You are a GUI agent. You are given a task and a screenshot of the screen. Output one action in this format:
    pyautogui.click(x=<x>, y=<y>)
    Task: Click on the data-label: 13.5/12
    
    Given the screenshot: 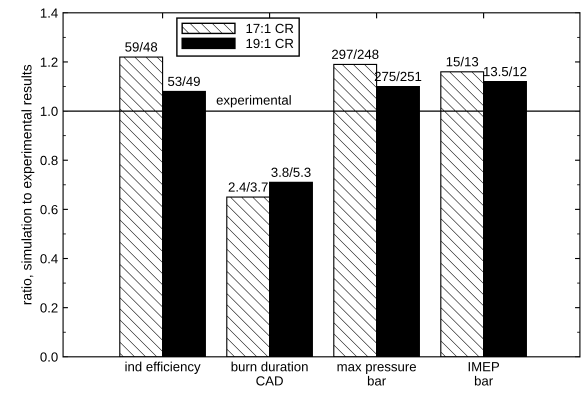 What is the action you would take?
    pyautogui.click(x=505, y=71)
    